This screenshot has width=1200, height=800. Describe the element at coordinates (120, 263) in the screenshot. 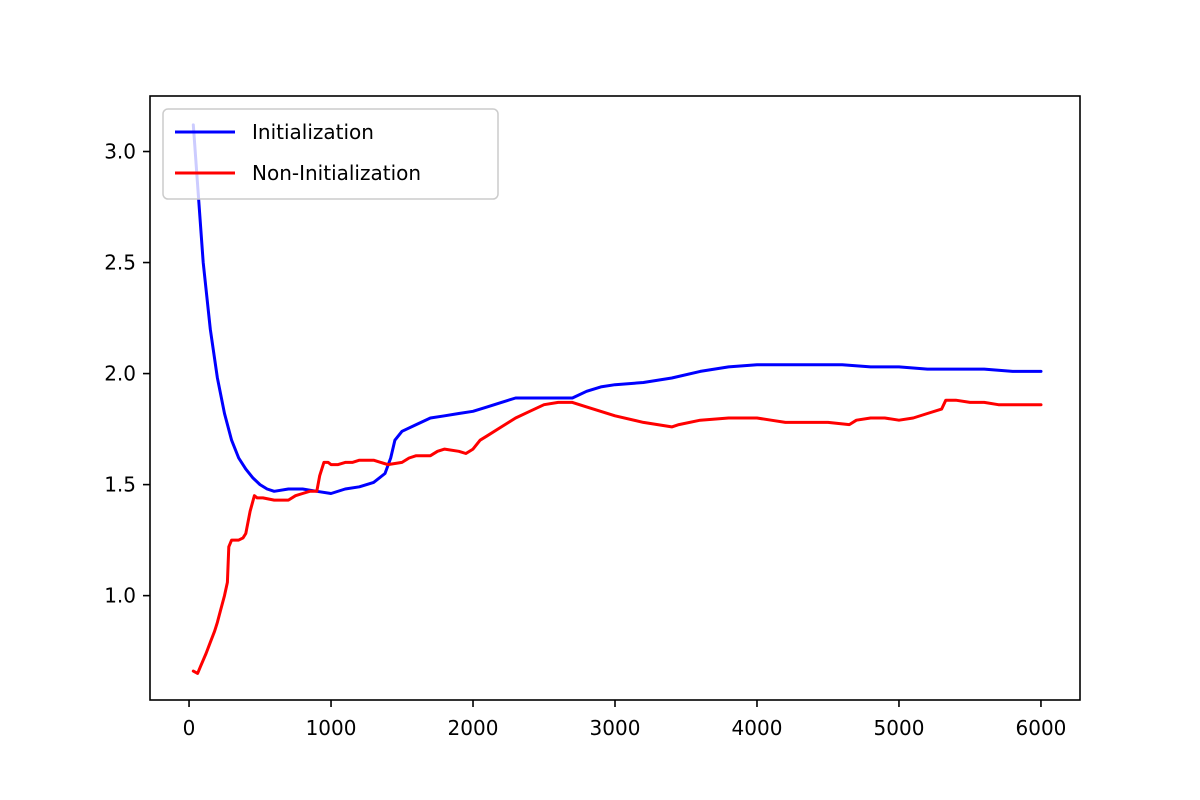

I see `y-tick-label: 2.5` at that location.